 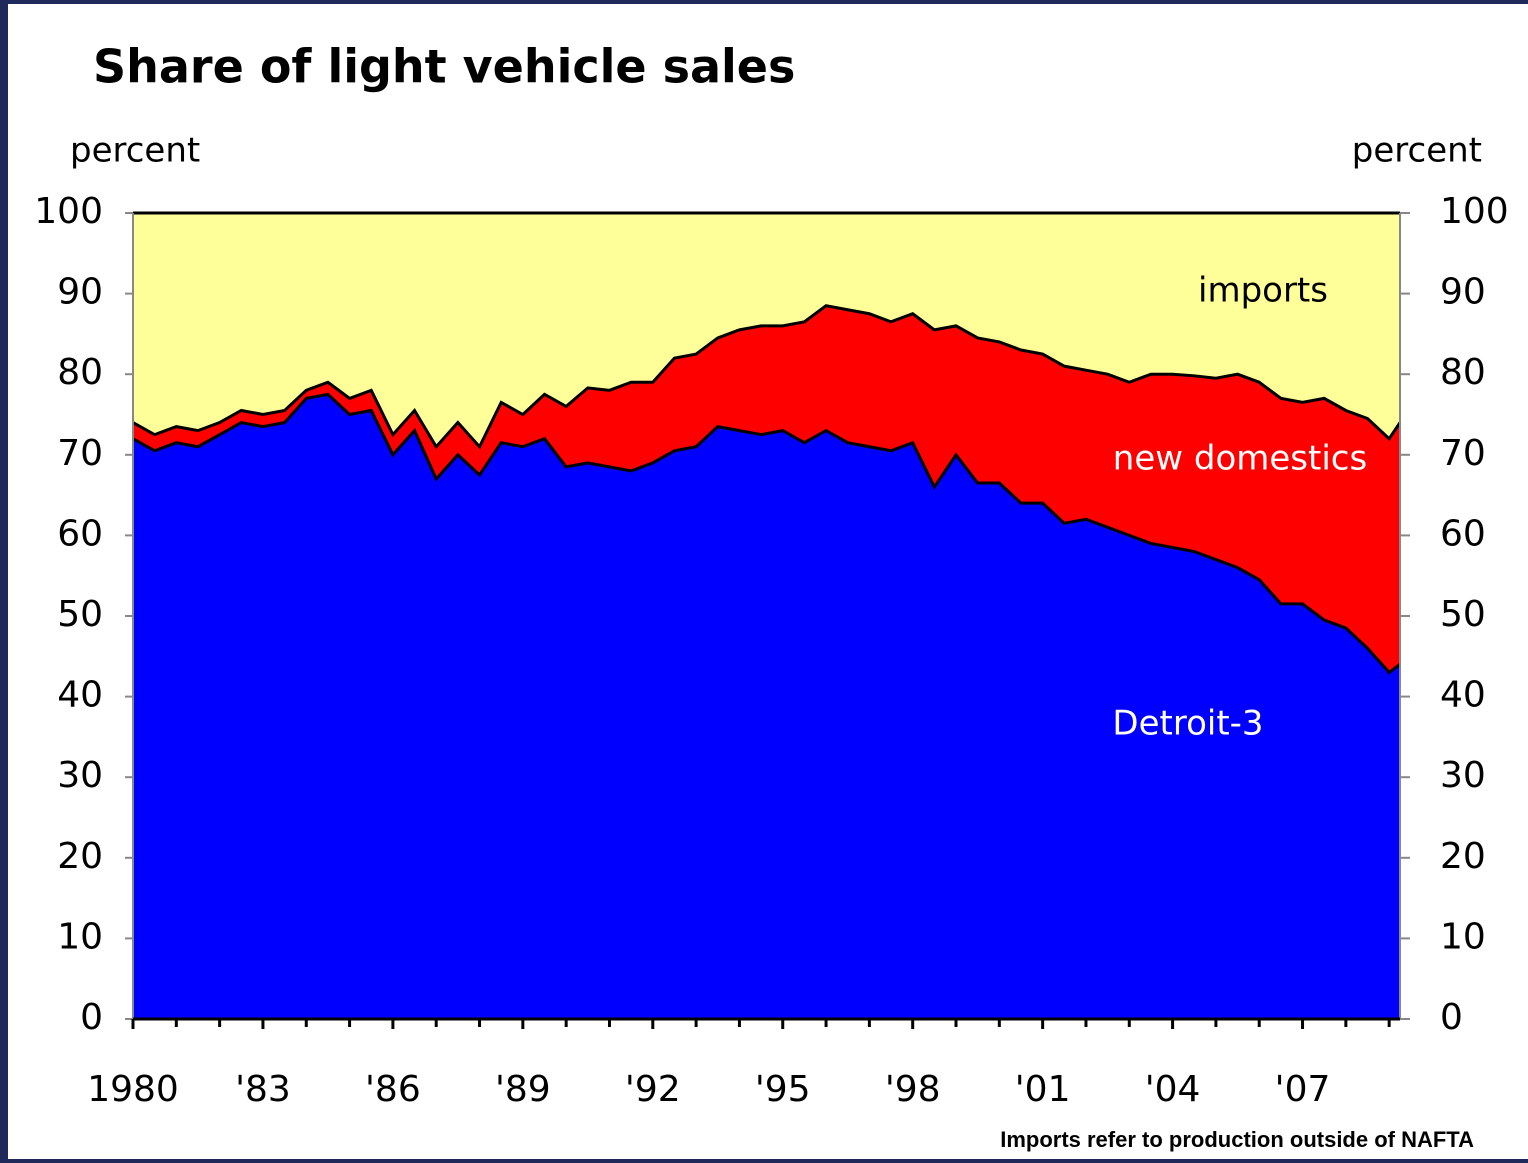 What do you see at coordinates (80, 453) in the screenshot?
I see `y-tick-label: 70` at bounding box center [80, 453].